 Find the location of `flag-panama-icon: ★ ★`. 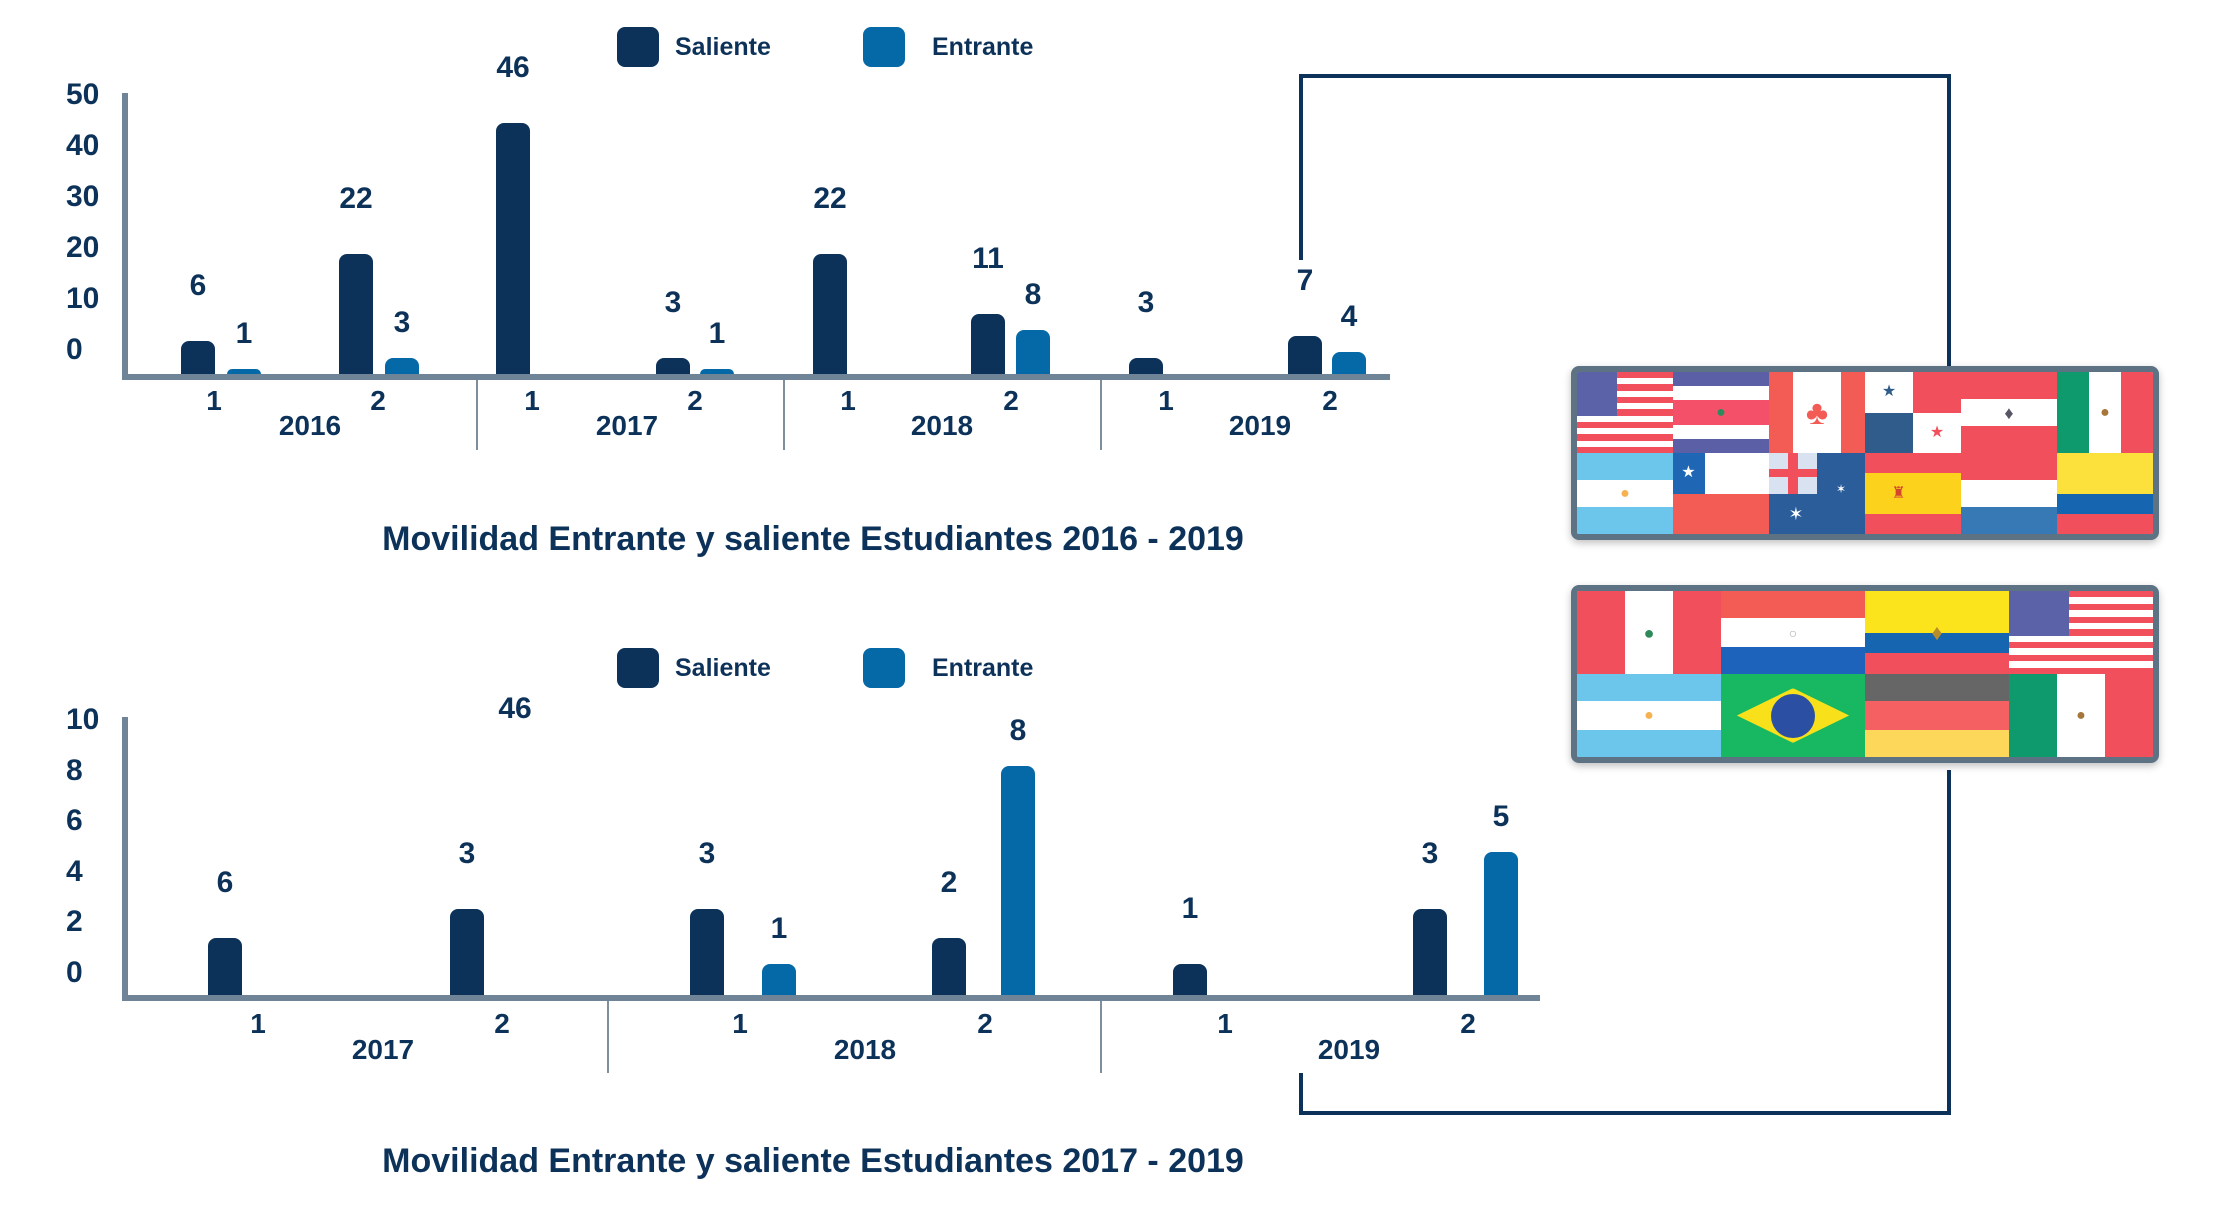

flag-panama-icon: ★ ★ is located at coordinates (1913, 412).